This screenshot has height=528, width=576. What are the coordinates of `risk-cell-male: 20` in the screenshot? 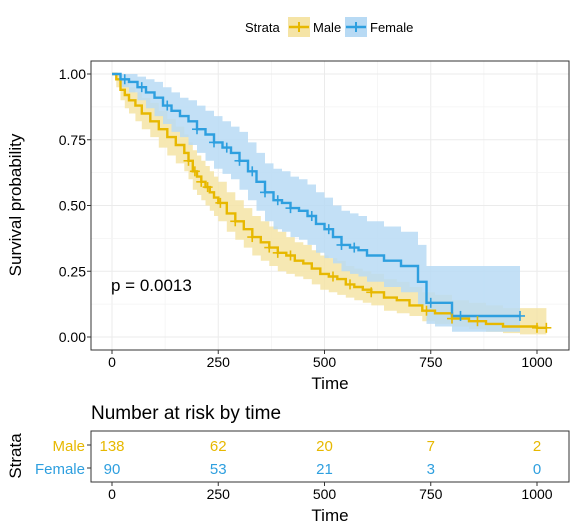 It's located at (324, 446).